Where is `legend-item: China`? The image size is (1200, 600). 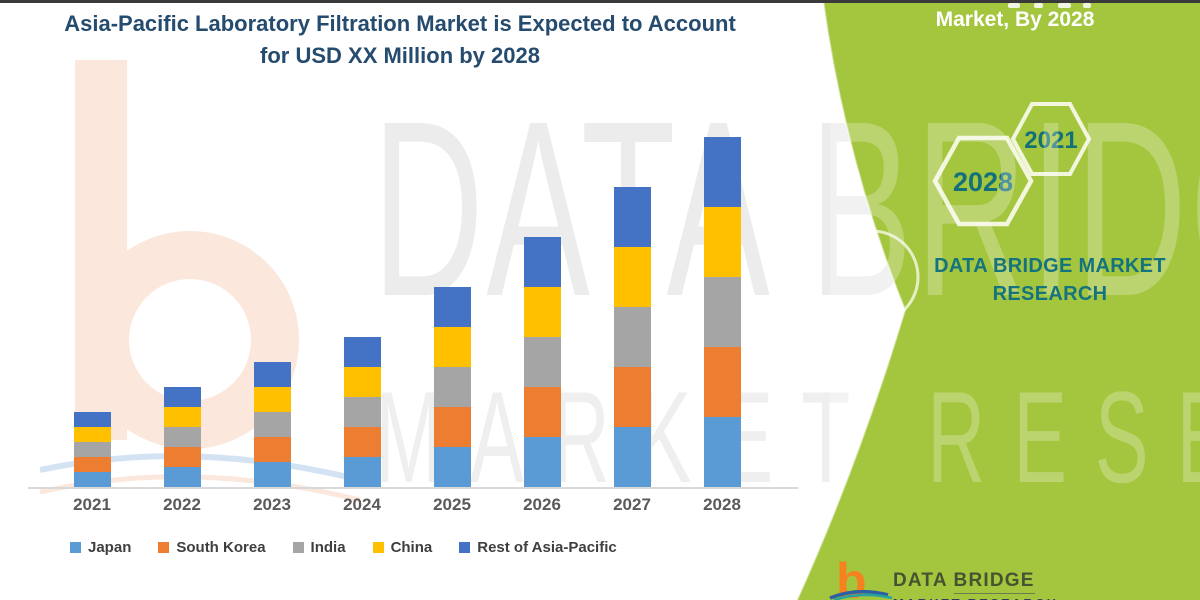 legend-item: China is located at coordinates (402, 547).